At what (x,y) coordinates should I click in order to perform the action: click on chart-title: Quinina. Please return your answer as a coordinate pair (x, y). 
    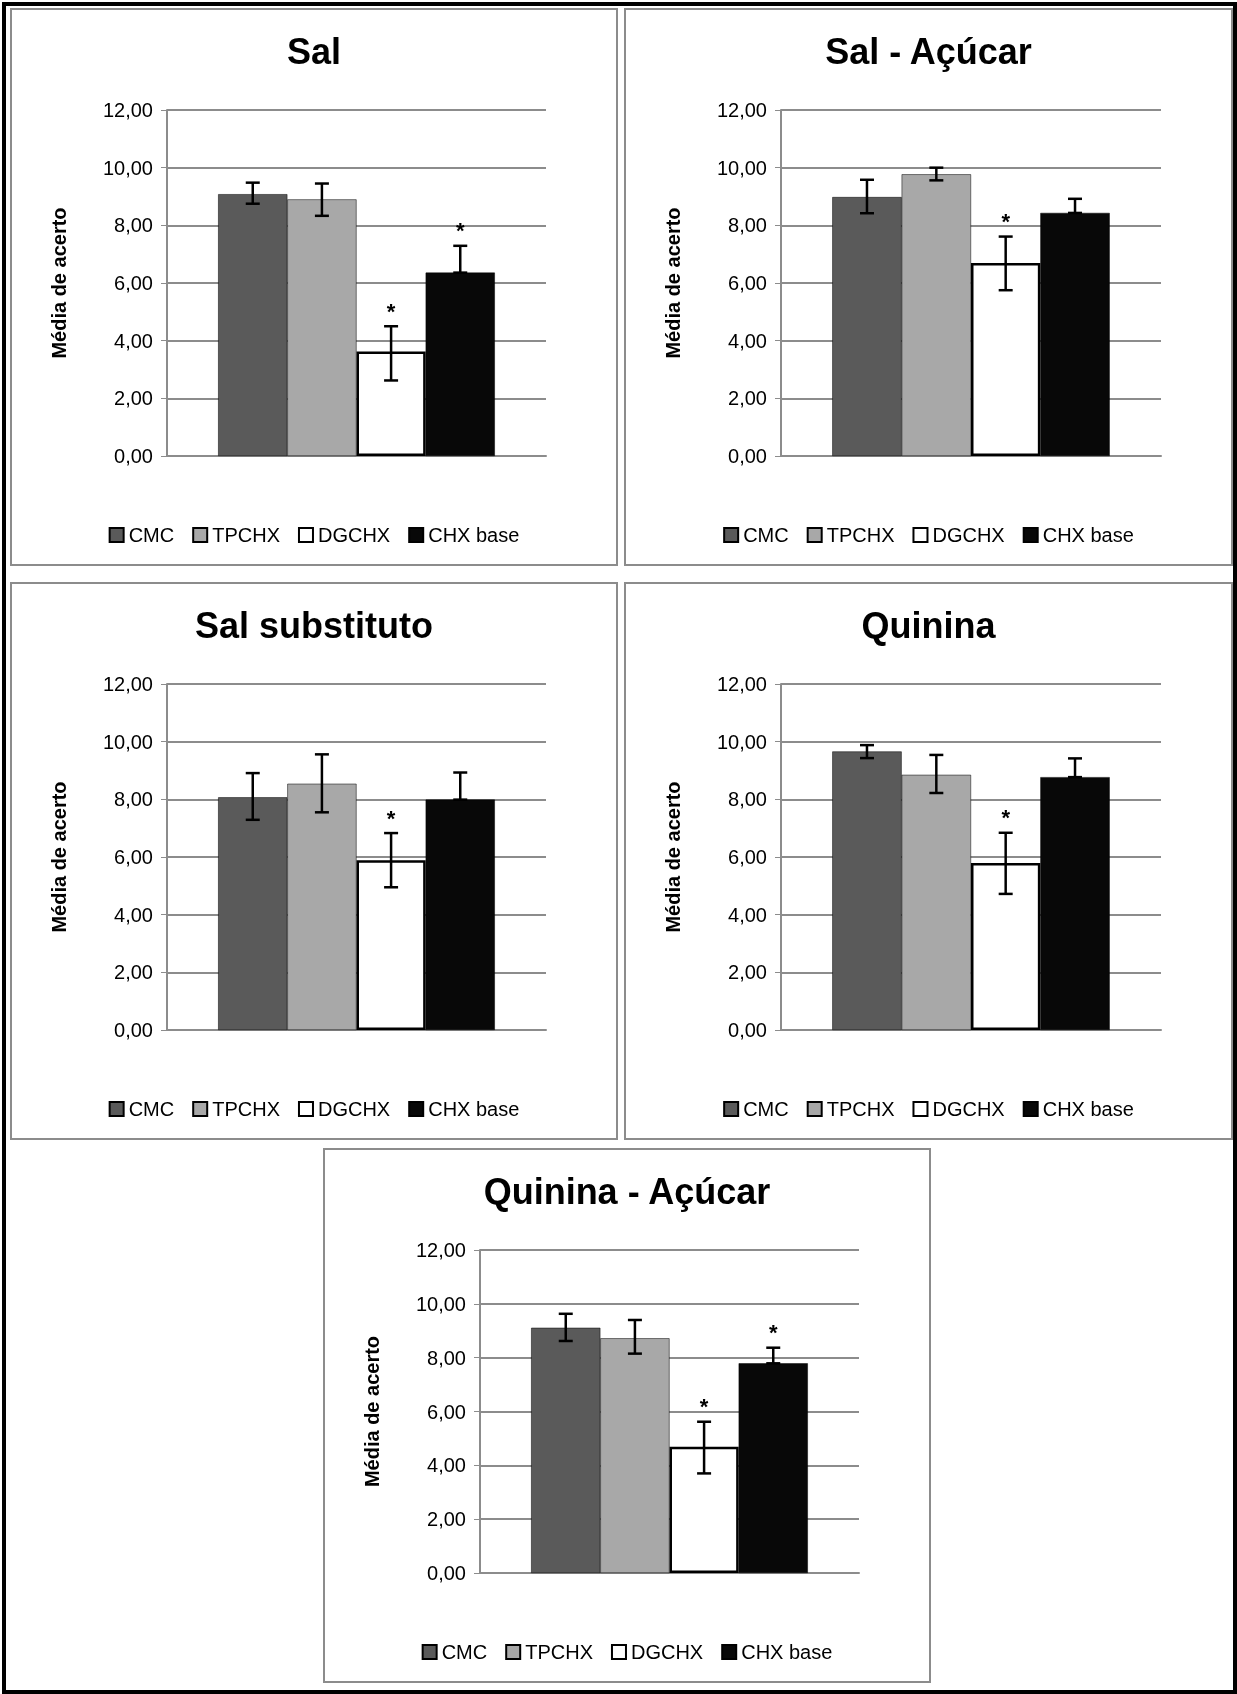
    Looking at the image, I should click on (929, 625).